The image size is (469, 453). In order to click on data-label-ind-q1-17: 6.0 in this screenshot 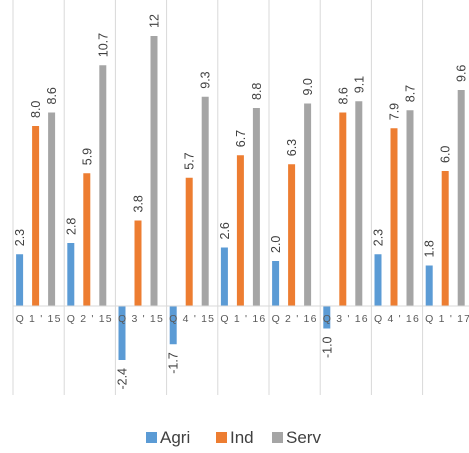, I will do `click(446, 154)`.